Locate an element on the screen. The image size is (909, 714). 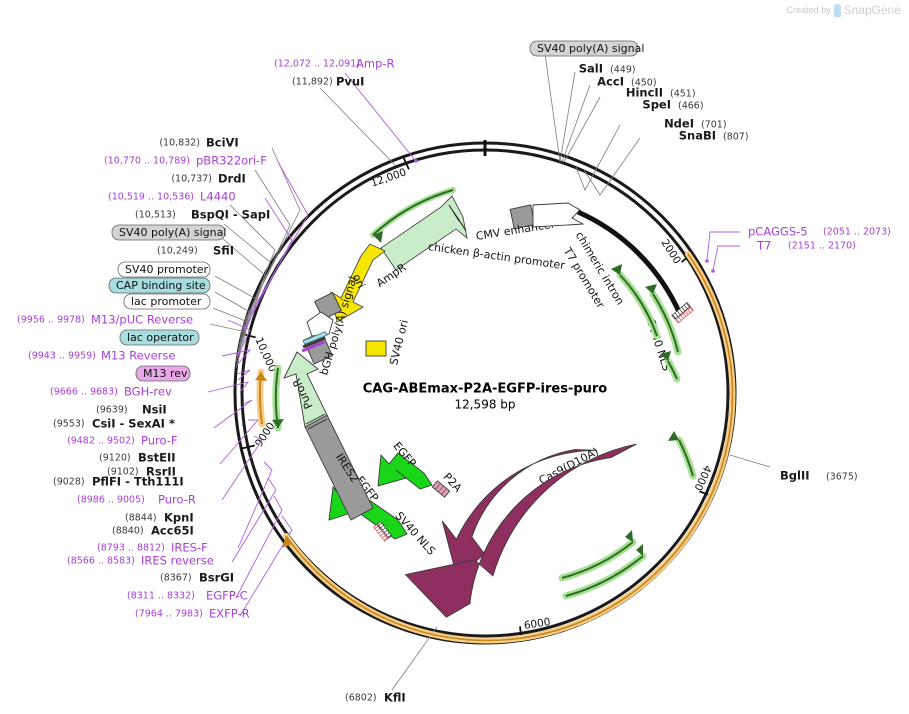
feature-box-sv40-promoter: SV40 promoter is located at coordinates (164, 269).